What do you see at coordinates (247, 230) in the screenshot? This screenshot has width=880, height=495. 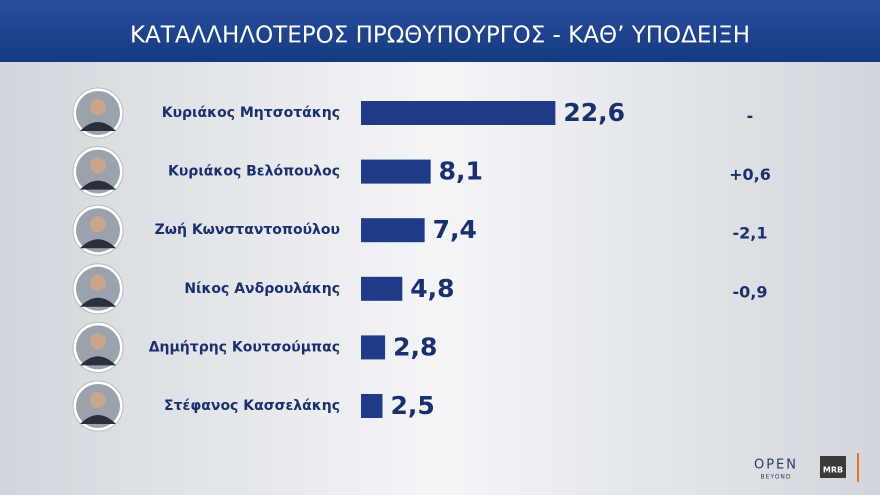 I see `category-label: Ζωή Κωνσταντοπούλου` at bounding box center [247, 230].